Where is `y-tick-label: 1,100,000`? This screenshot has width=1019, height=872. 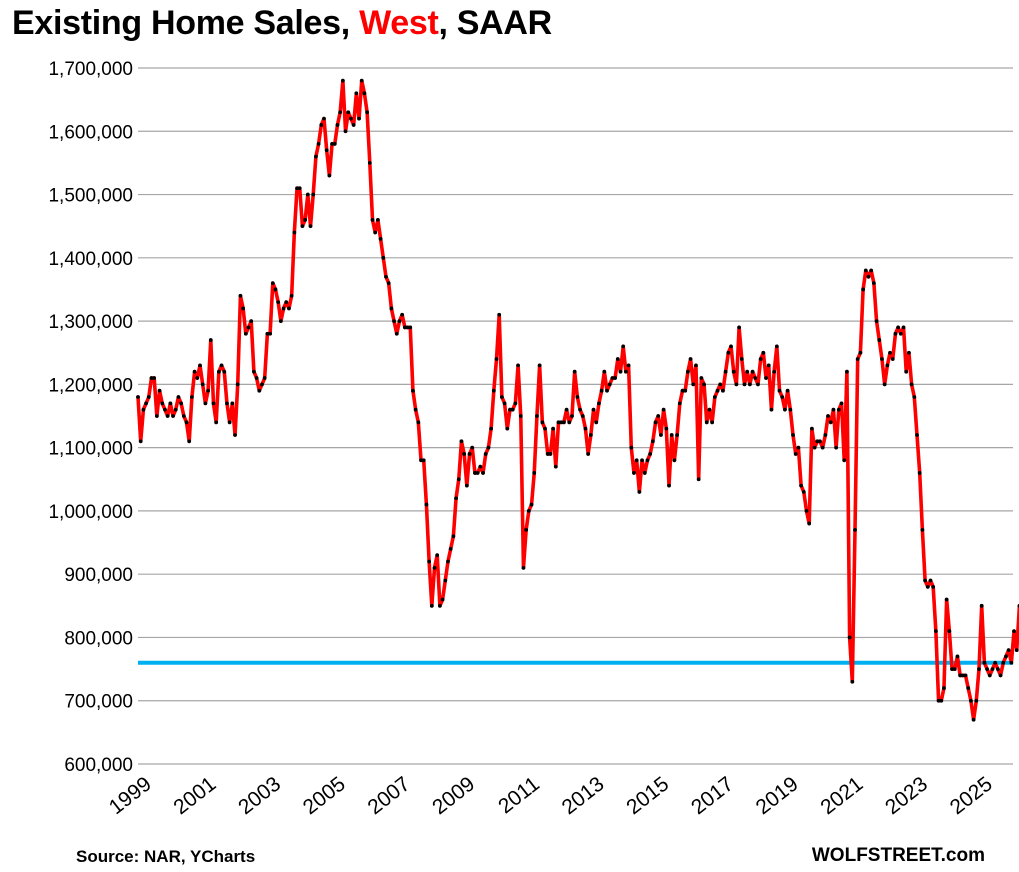 y-tick-label: 1,100,000 is located at coordinates (90, 449).